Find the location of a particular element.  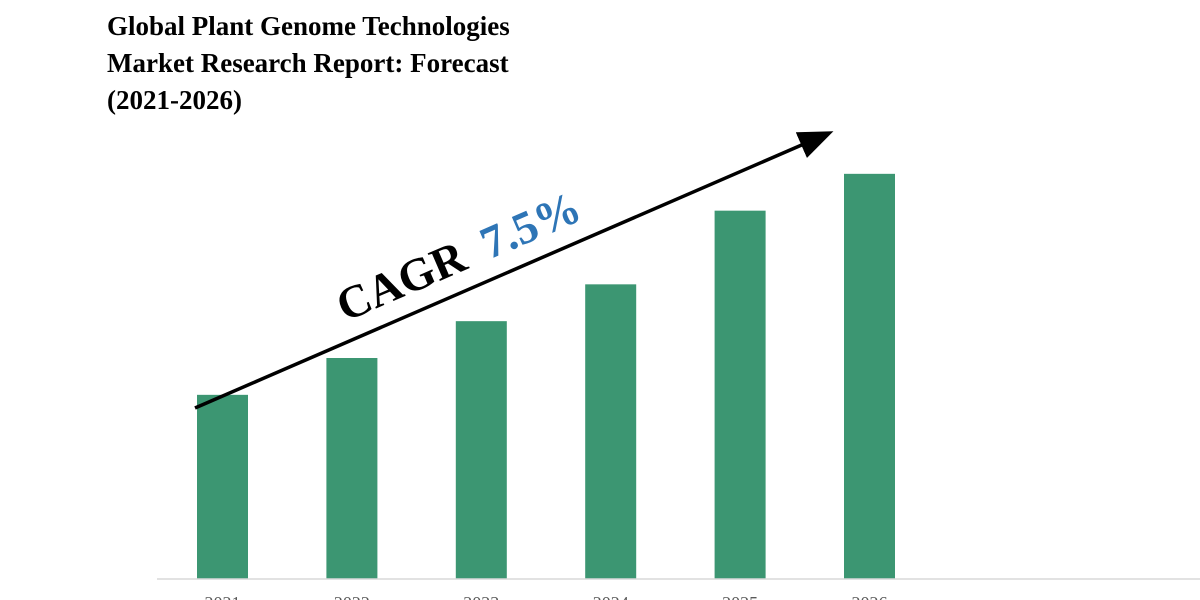

x-tick-label-2025: 2025 is located at coordinates (740, 596).